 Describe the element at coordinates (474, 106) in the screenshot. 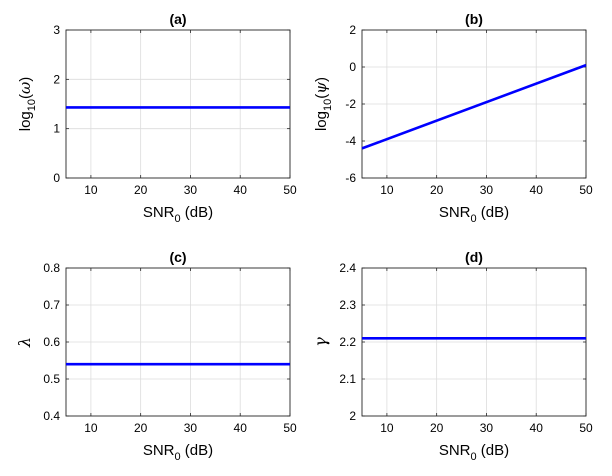

I see `series-line` at that location.